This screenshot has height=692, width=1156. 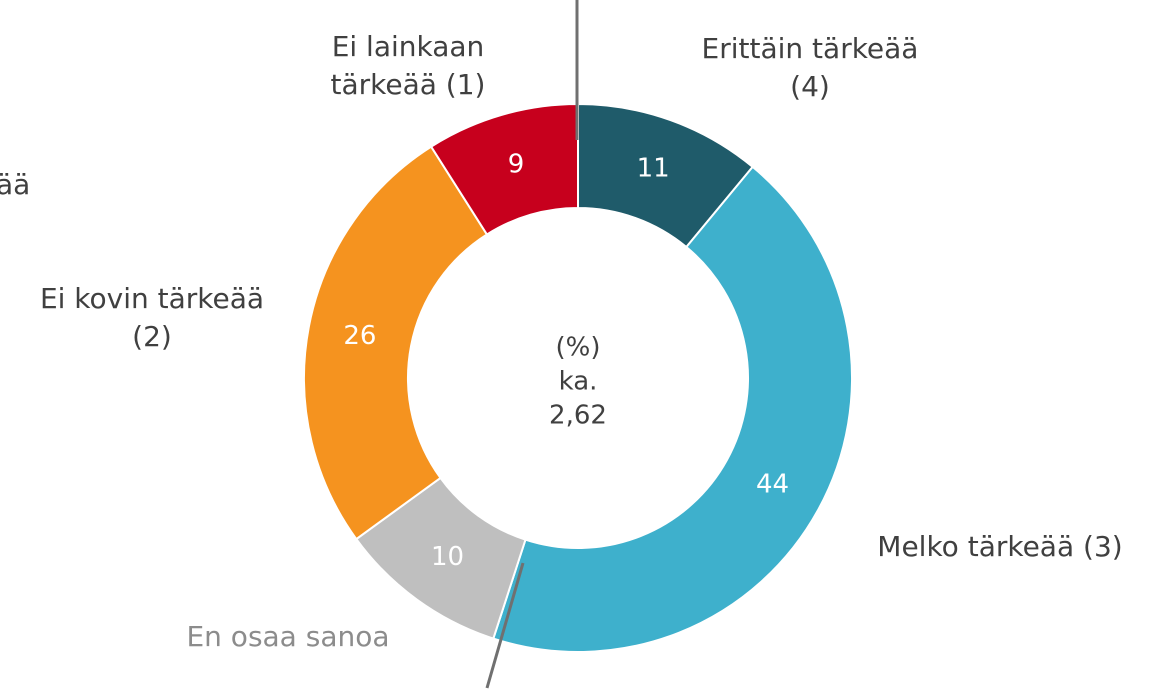 What do you see at coordinates (15, 184) in the screenshot?
I see `clipped-label: ää` at bounding box center [15, 184].